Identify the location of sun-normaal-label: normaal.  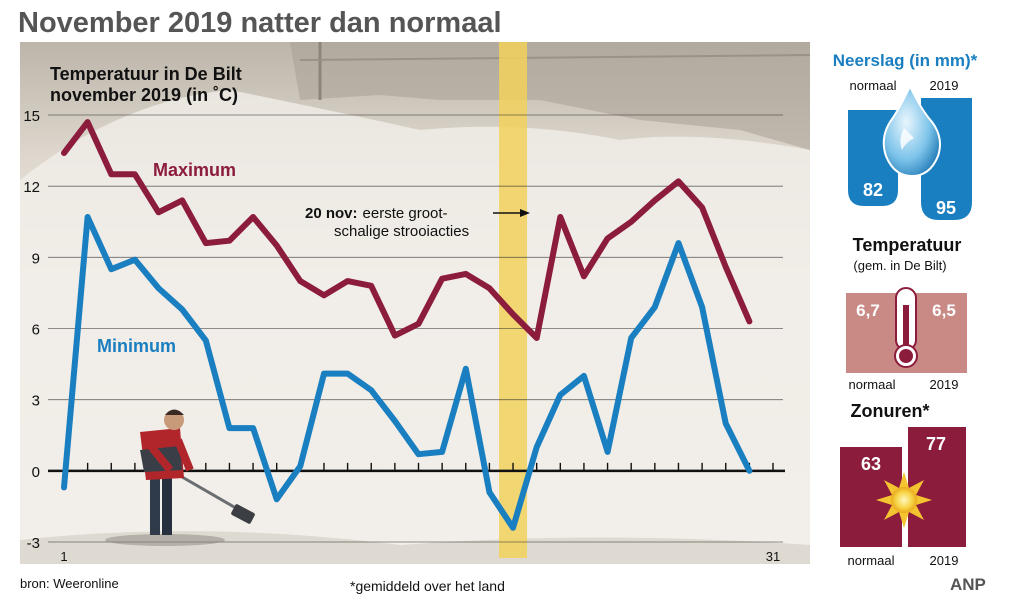
(871, 560).